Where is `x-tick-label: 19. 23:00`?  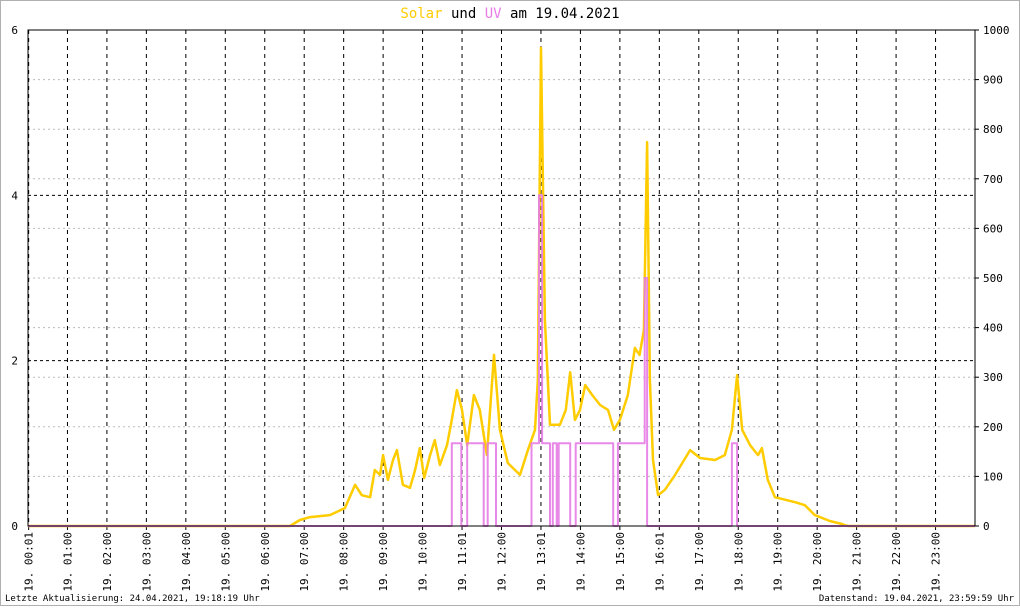
x-tick-label: 19. 23:00 is located at coordinates (936, 562).